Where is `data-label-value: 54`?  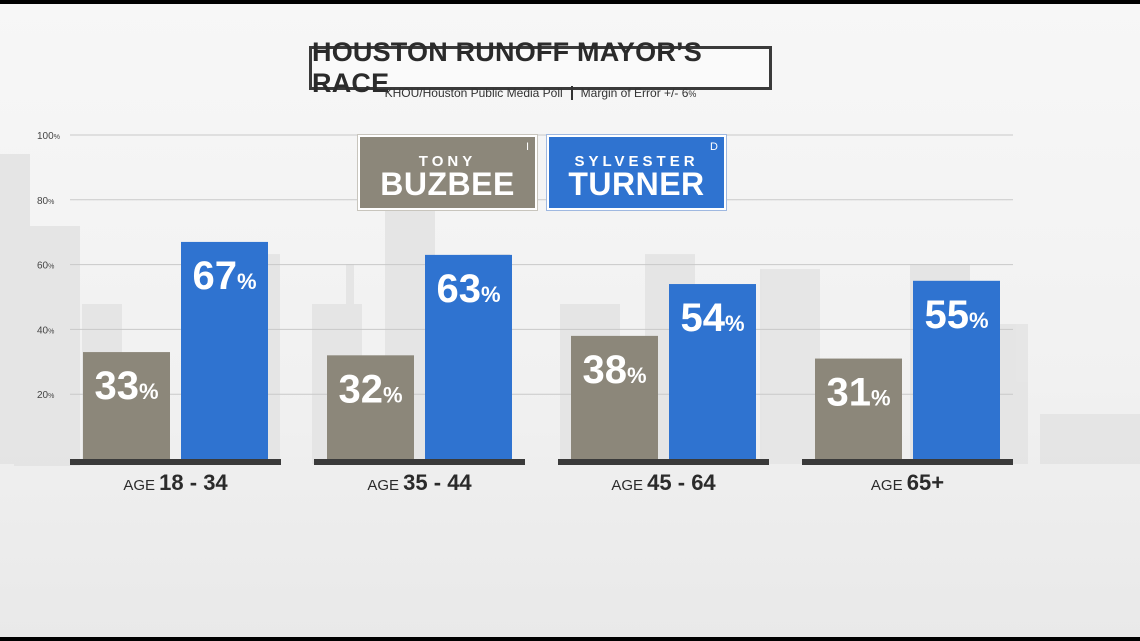 data-label-value: 54 is located at coordinates (702, 318).